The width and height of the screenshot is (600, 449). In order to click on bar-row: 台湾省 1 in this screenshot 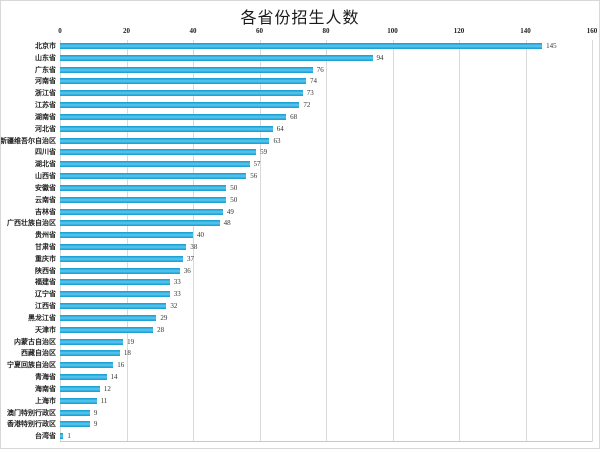, I will do `click(313, 436)`.